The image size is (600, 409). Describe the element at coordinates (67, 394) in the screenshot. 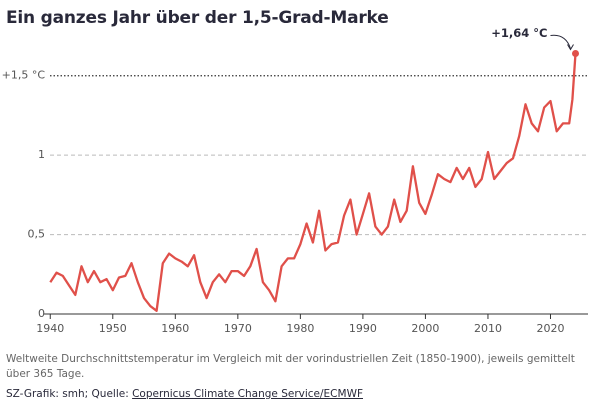

I see `source-prefix: SZ-Grafik: smh; Quelle:` at that location.